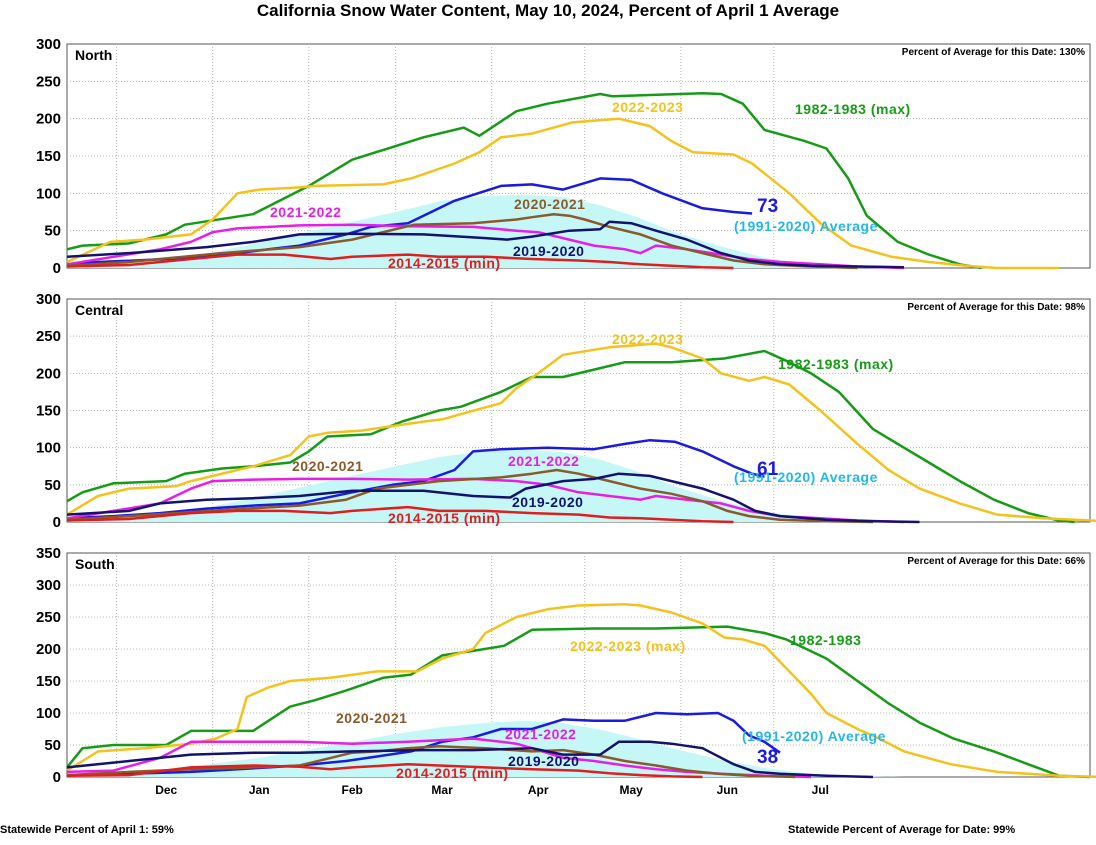 Image resolution: width=1096 pixels, height=845 pixels. What do you see at coordinates (95, 564) in the screenshot?
I see `panel-title: South` at bounding box center [95, 564].